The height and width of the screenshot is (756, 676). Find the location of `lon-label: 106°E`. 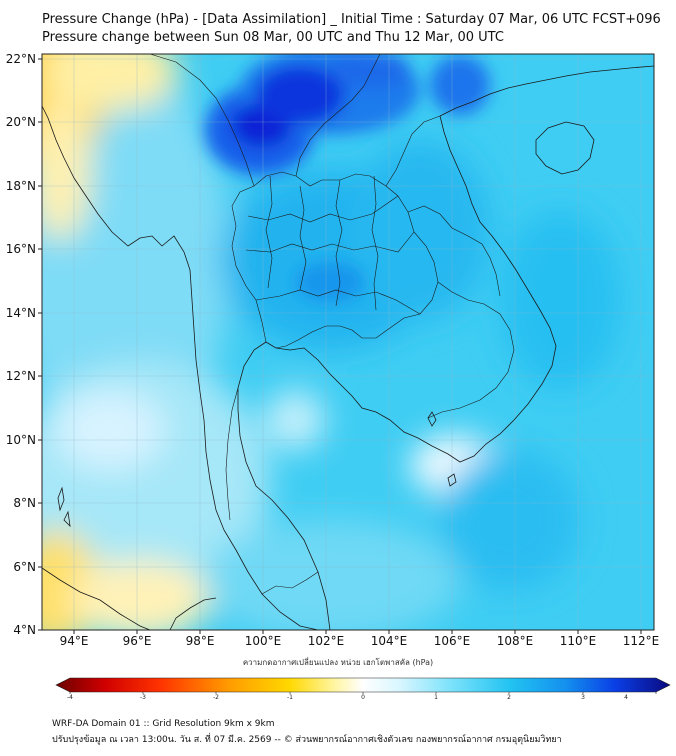

lon-label: 106°E is located at coordinates (452, 641).